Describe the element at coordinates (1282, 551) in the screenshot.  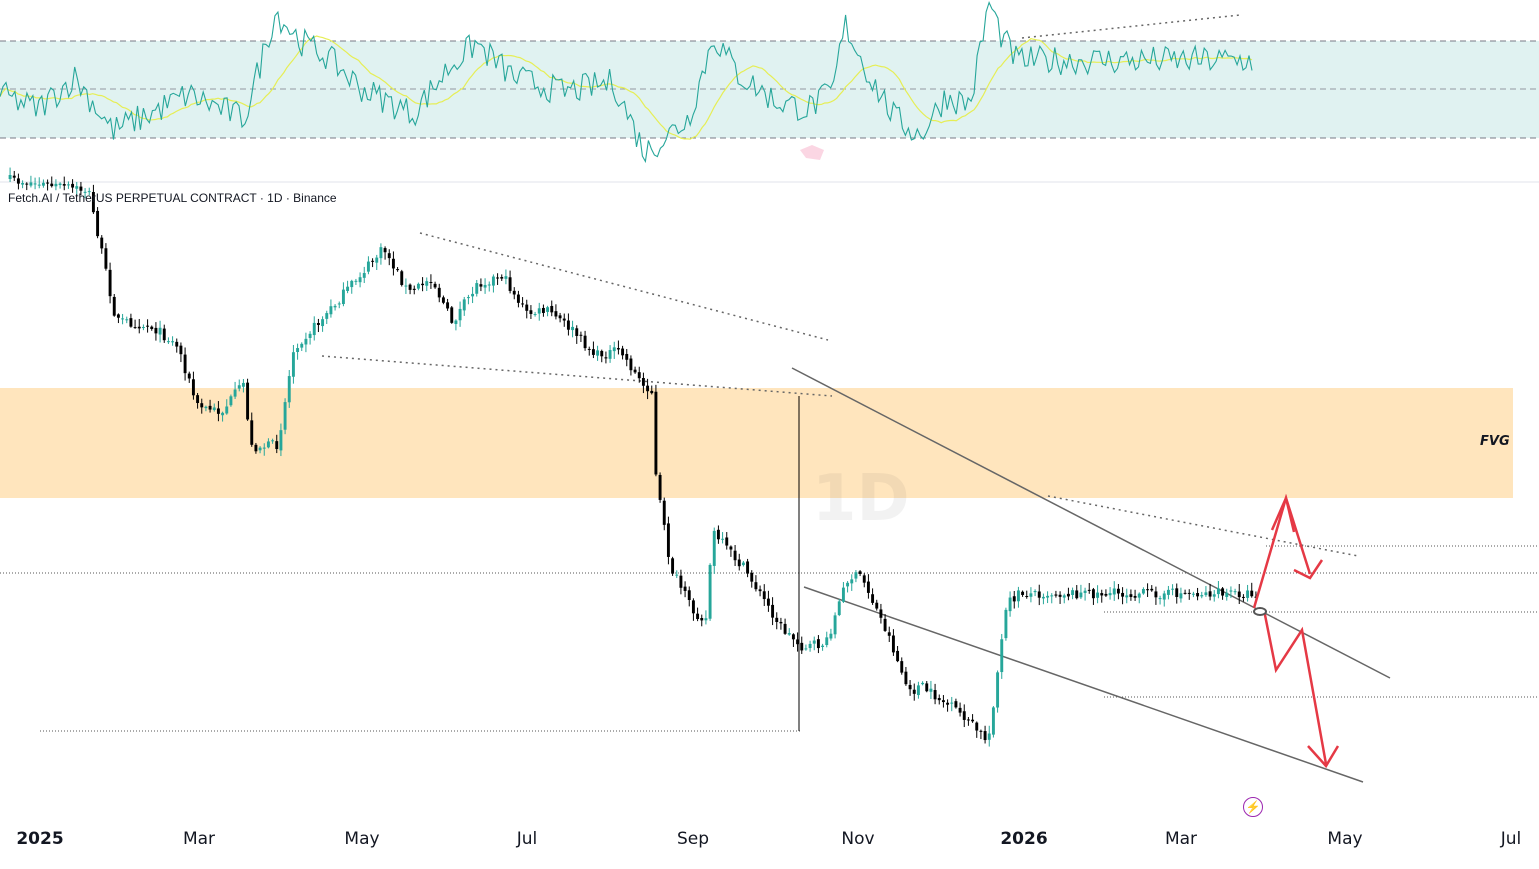
I see `projection-arrow-up-scenario` at that location.